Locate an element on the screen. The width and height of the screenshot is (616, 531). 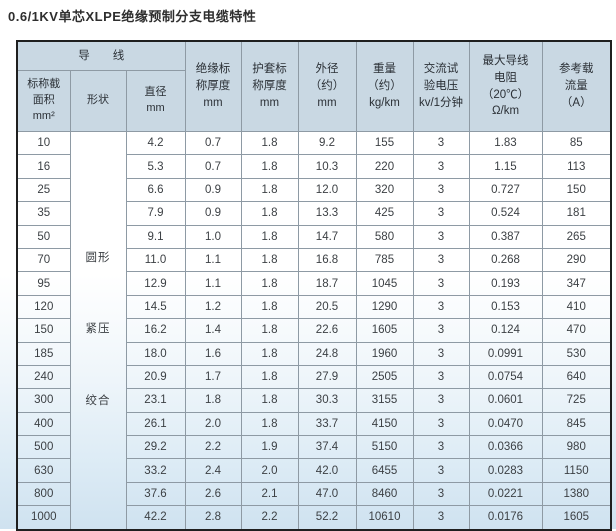
cell-ampacity: 640 is located at coordinates (576, 377).